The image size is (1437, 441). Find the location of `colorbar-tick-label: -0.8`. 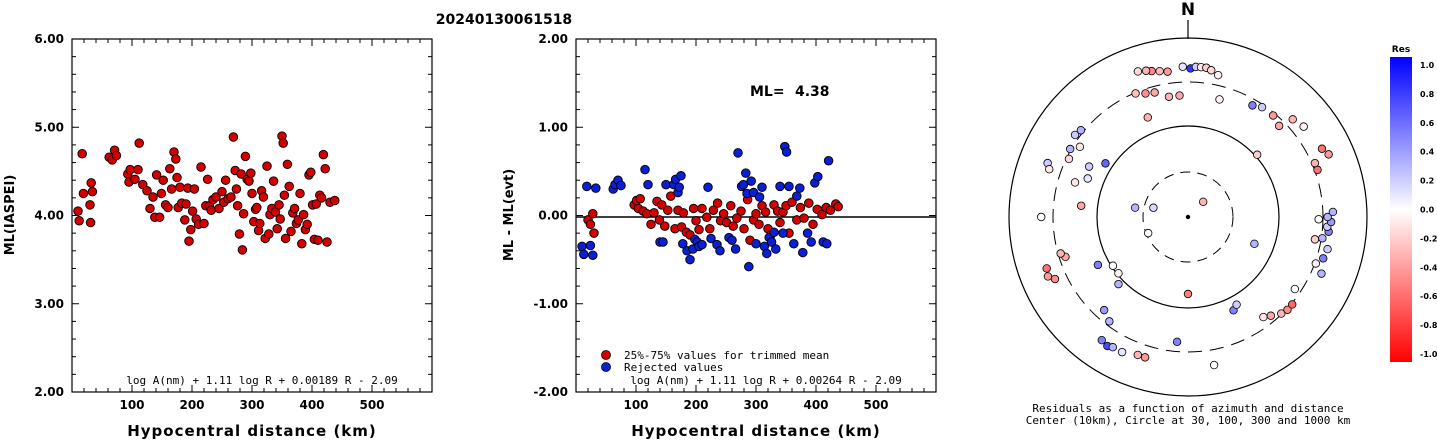

colorbar-tick-label: -0.8 is located at coordinates (1428, 325).